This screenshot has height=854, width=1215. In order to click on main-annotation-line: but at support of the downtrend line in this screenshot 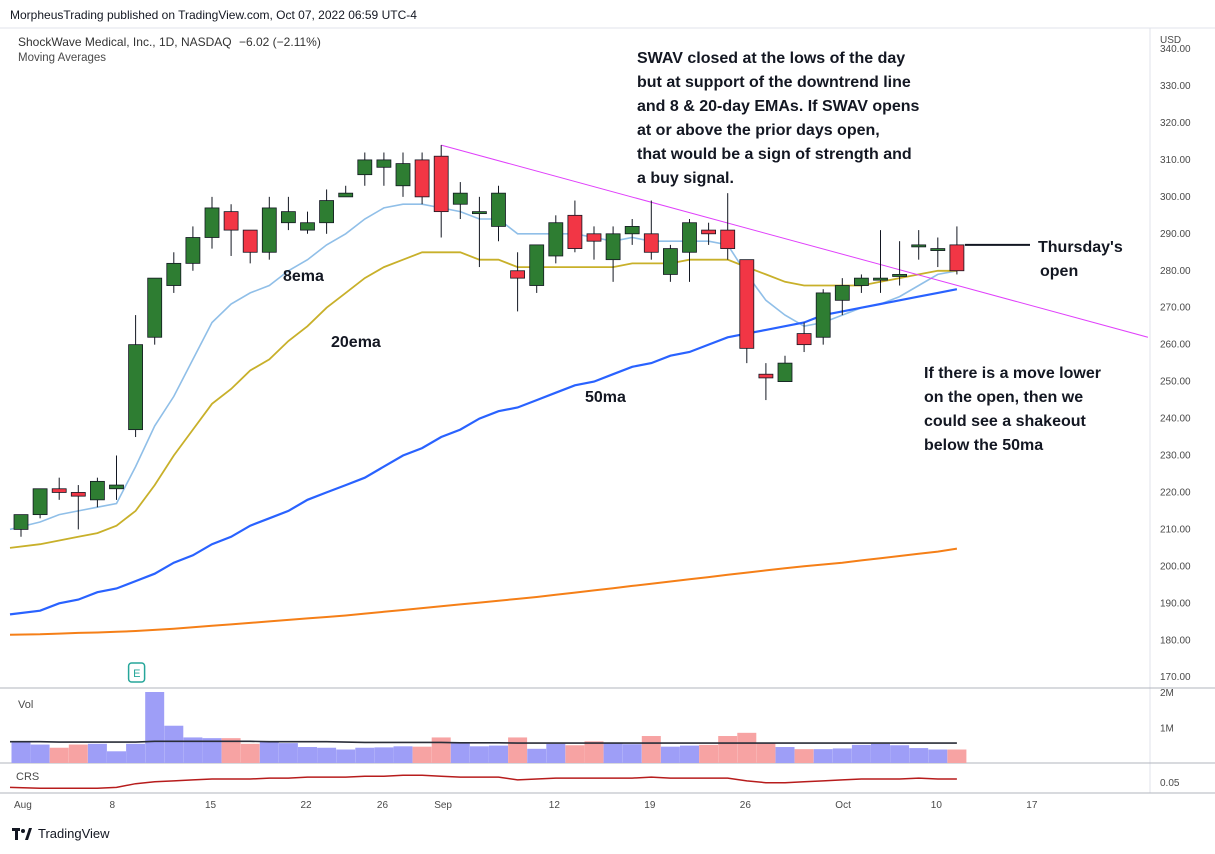, I will do `click(774, 82)`.